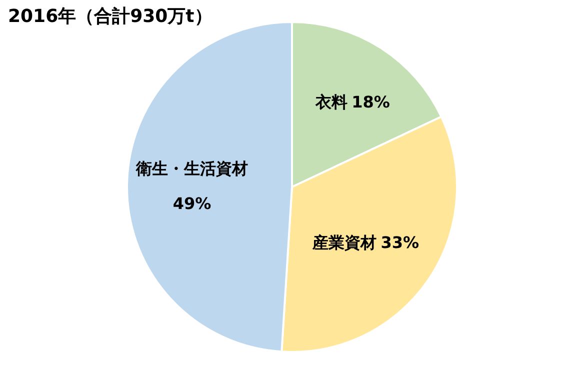  Describe the element at coordinates (331, 102) in the screenshot. I see `slice-label: 衣料` at that location.